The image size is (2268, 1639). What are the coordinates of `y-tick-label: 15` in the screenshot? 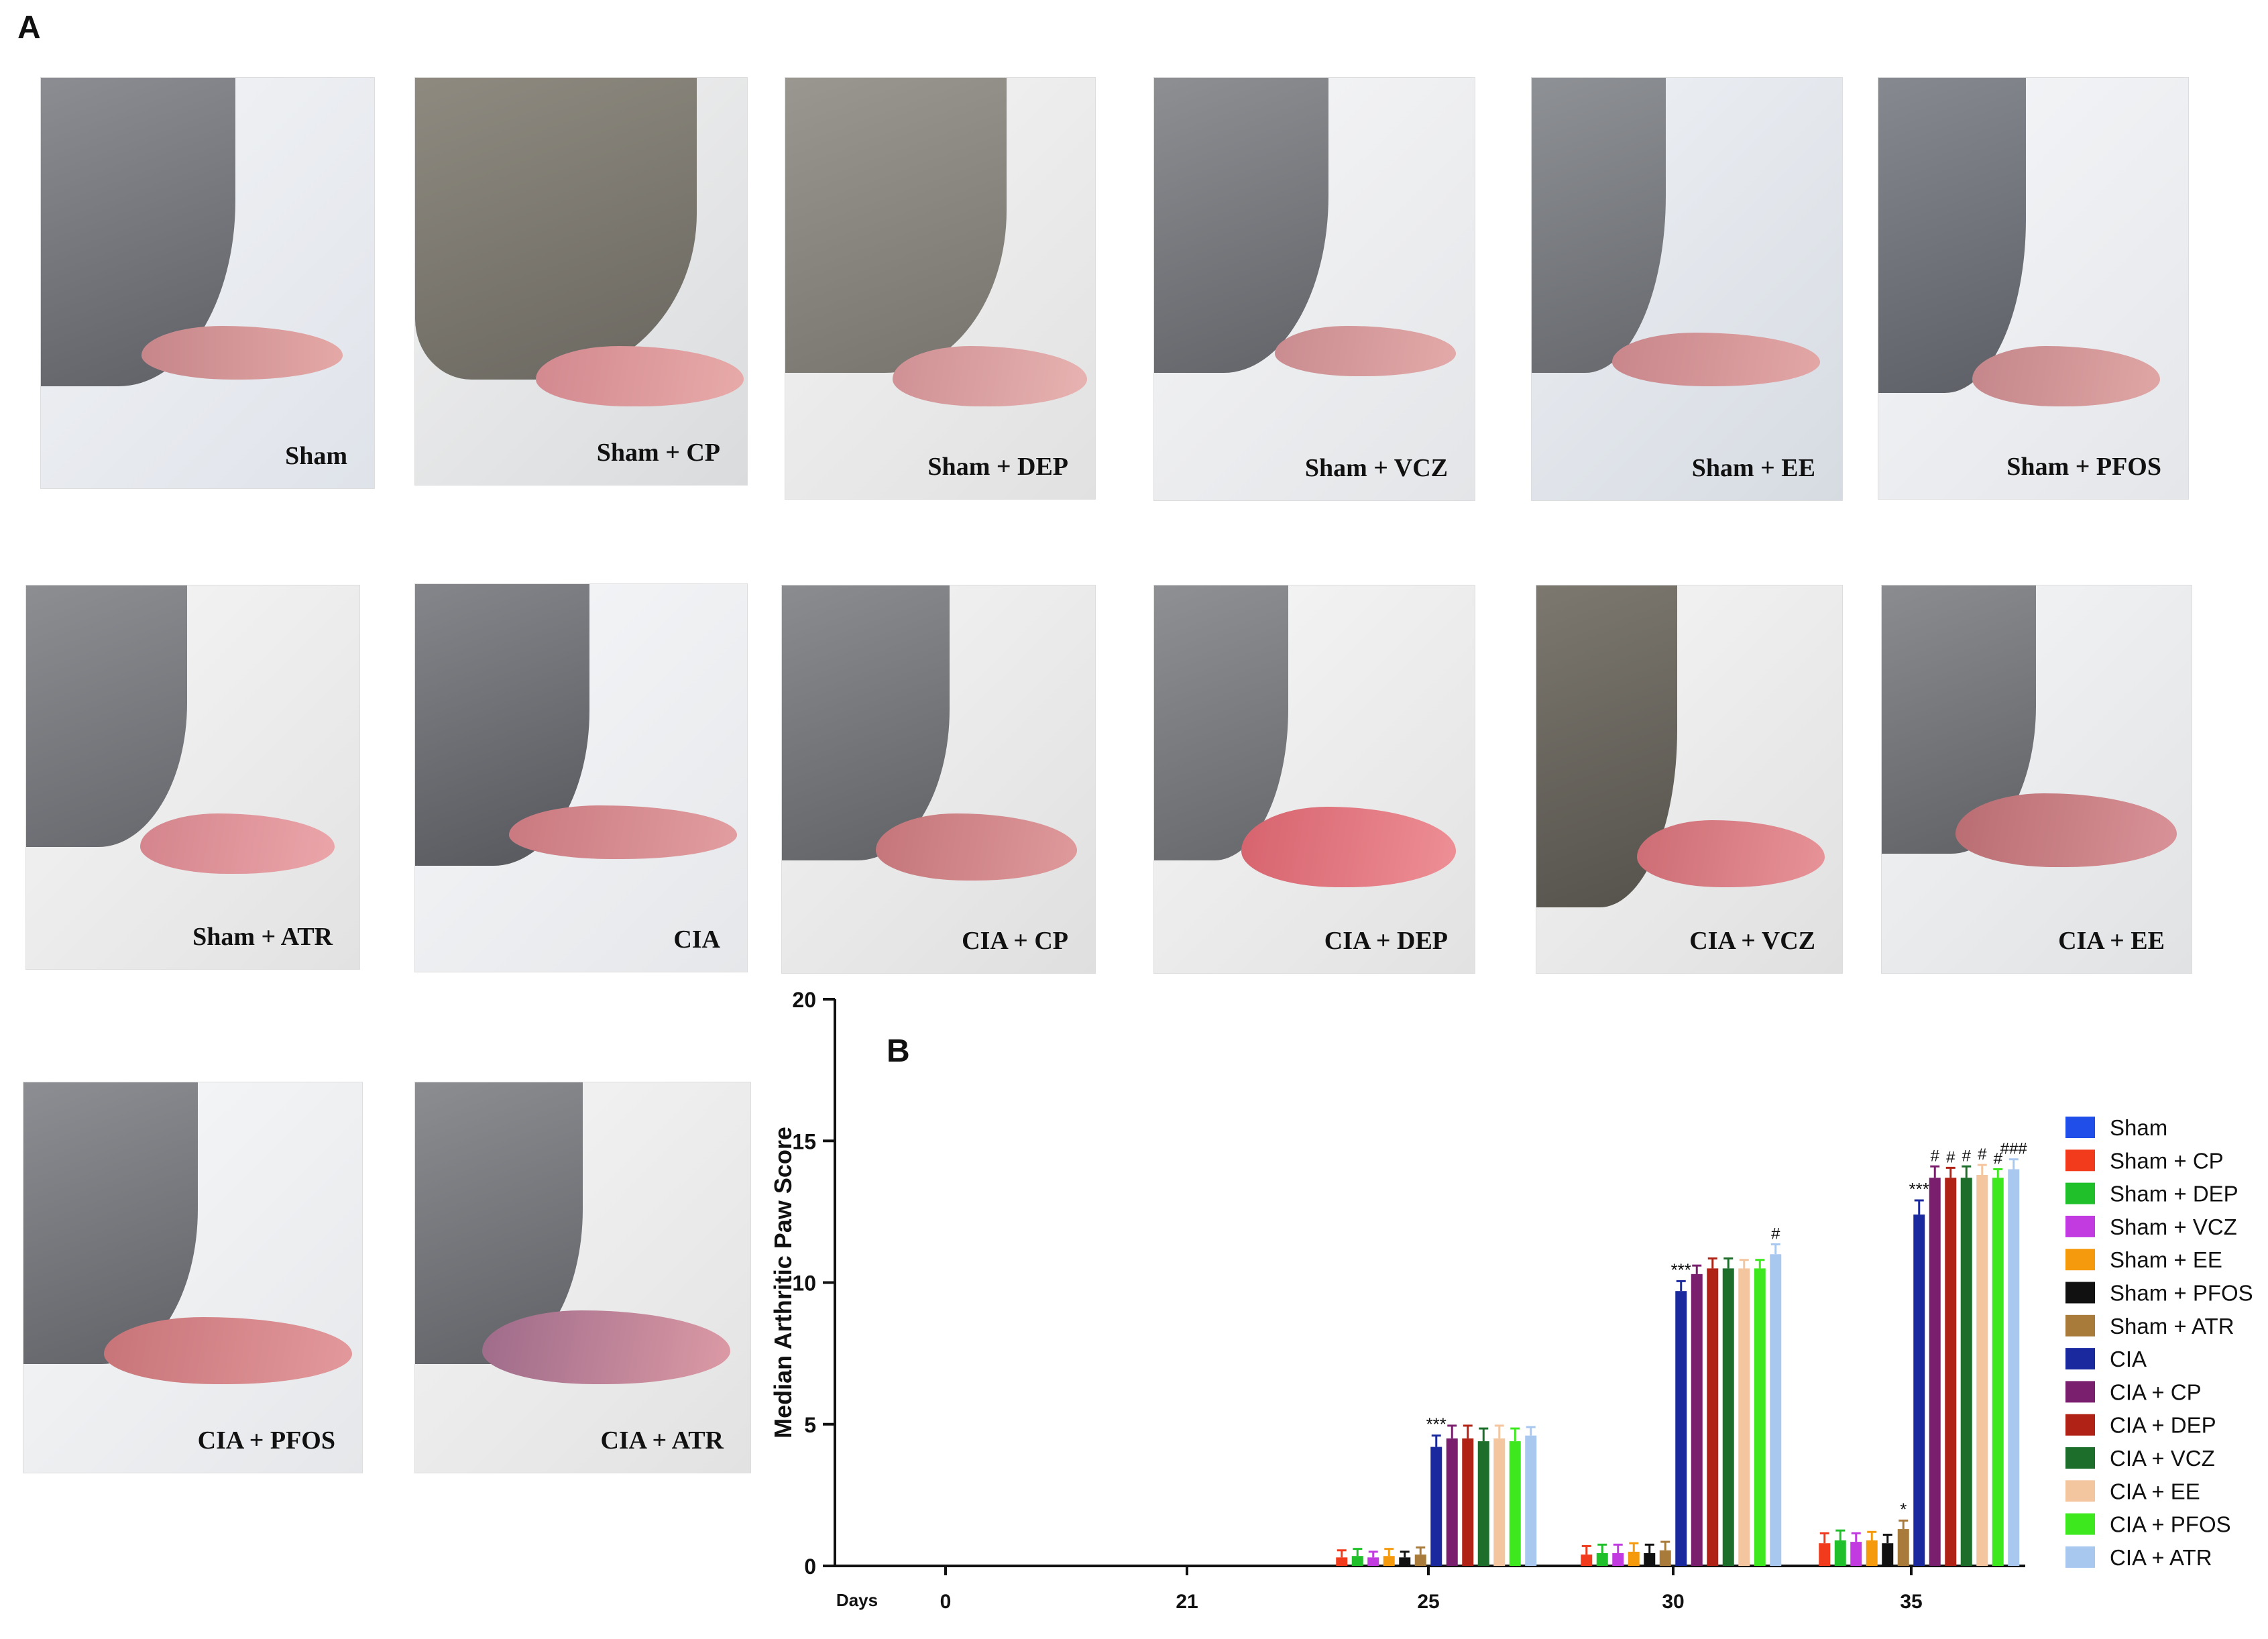 It's located at (804, 1141).